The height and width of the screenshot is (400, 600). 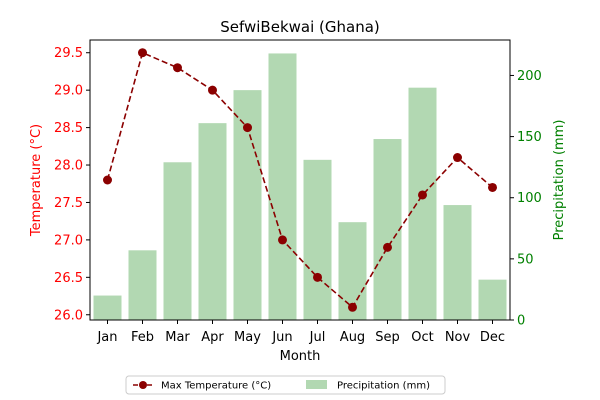 What do you see at coordinates (106, 337) in the screenshot?
I see `x-tick-label: Jan` at bounding box center [106, 337].